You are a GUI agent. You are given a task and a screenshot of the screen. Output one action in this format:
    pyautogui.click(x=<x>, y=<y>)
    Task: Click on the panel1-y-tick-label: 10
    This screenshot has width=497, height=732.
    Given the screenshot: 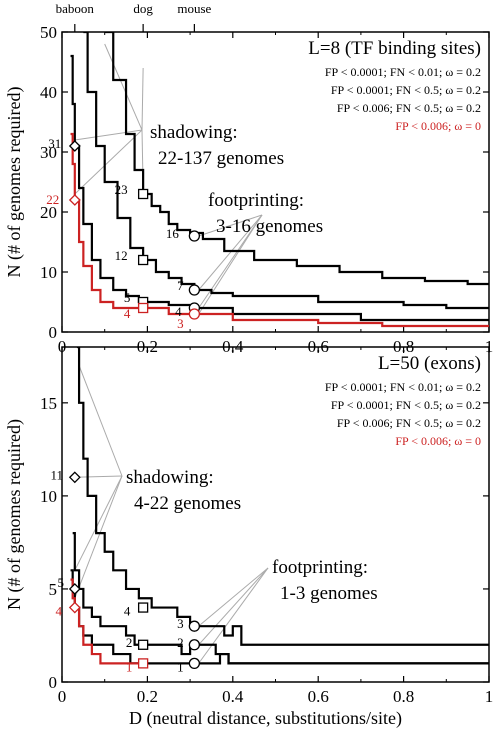 What is the action you would take?
    pyautogui.click(x=48, y=272)
    